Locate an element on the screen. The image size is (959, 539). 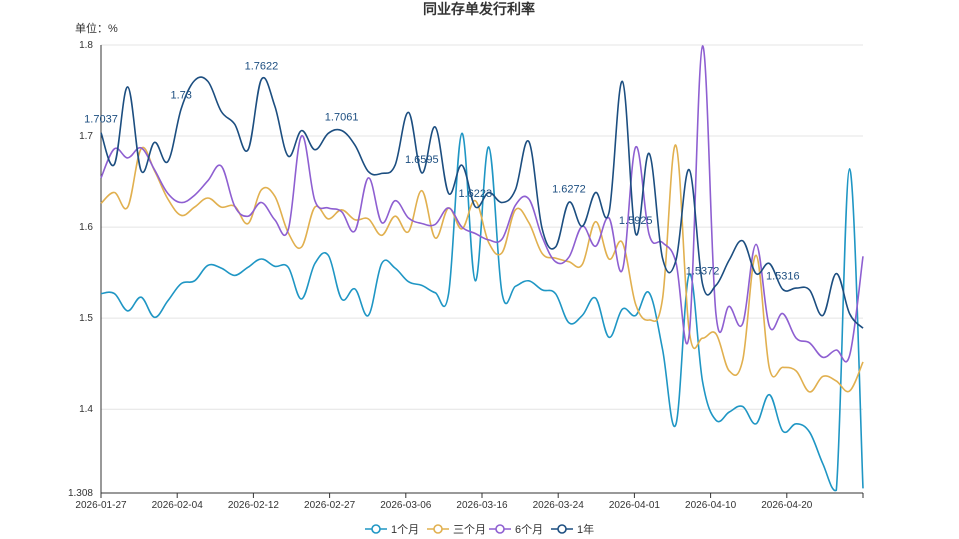
data-label: 1.5372 is located at coordinates (703, 271).